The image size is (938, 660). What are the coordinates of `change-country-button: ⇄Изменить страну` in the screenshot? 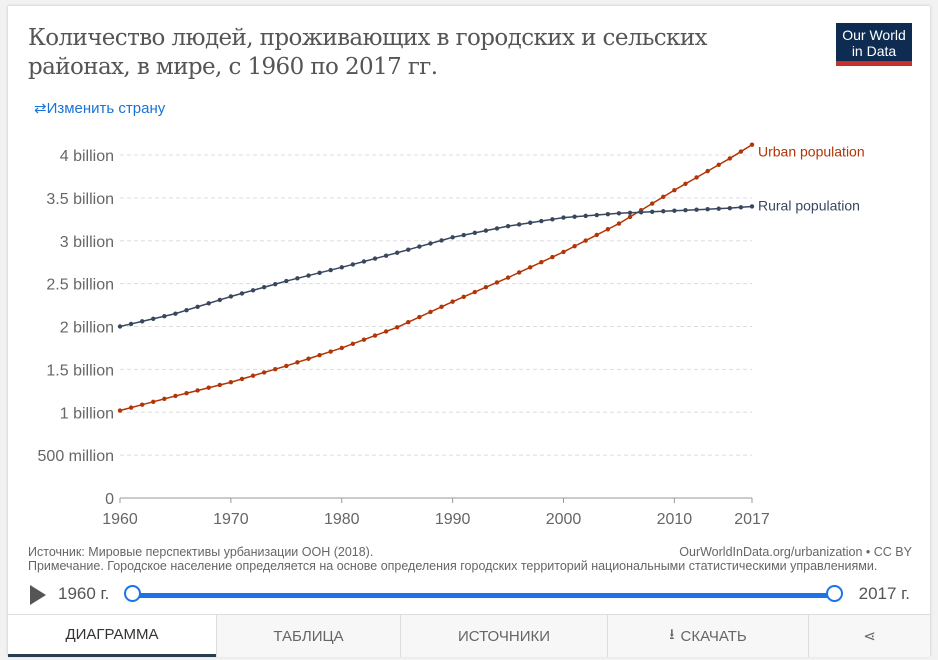 It's located at (100, 108).